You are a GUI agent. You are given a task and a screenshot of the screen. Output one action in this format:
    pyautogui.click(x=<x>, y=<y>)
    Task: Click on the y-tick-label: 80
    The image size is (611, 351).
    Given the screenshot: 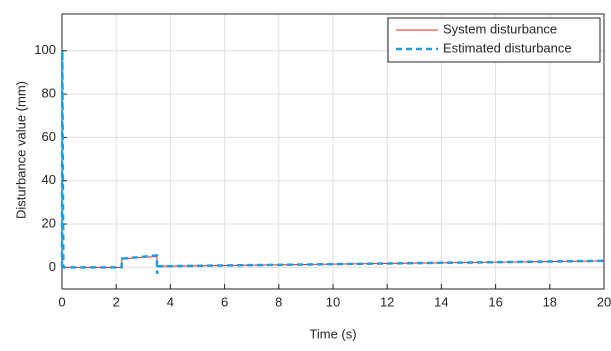 What is the action you would take?
    pyautogui.click(x=49, y=93)
    